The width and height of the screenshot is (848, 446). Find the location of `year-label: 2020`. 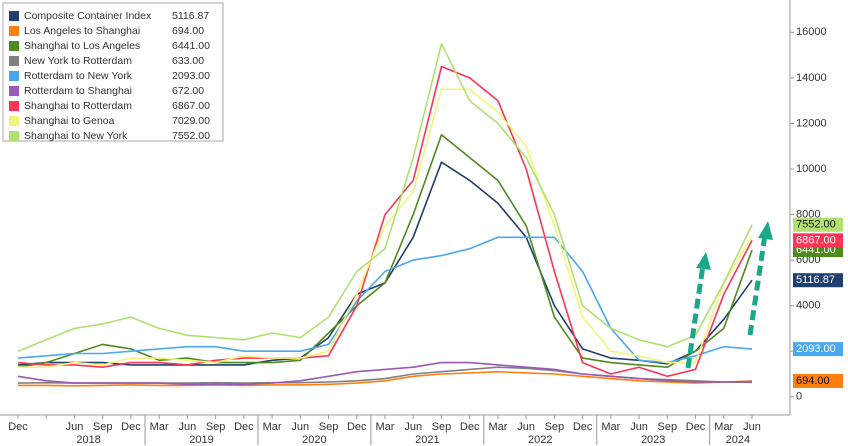

year-label: 2020 is located at coordinates (314, 440).